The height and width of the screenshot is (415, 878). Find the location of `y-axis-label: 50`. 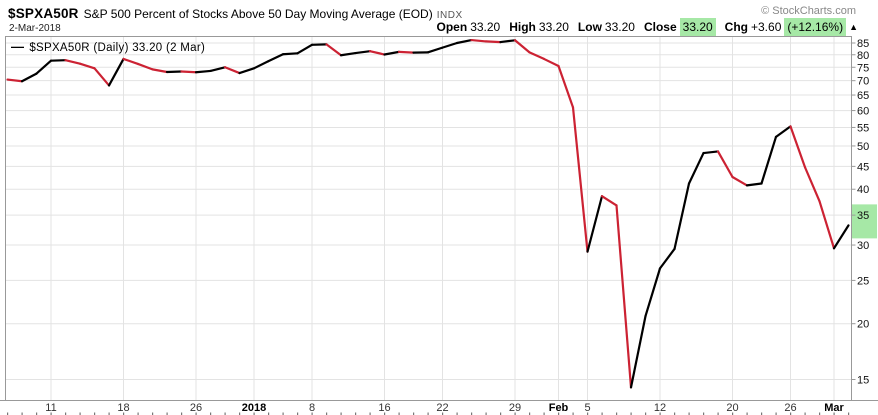

y-axis-label: 50 is located at coordinates (863, 147).